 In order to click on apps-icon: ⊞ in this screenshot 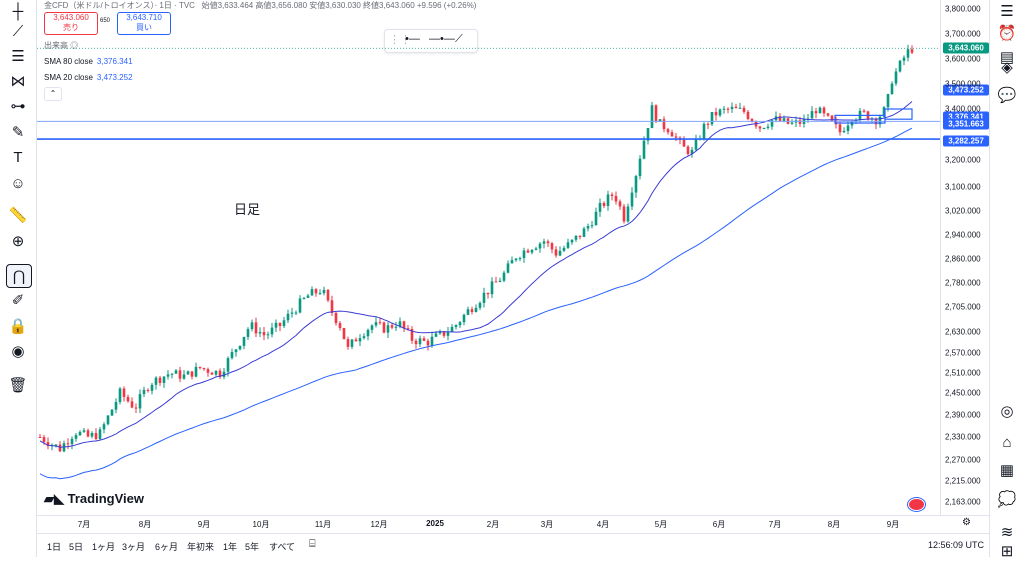, I will do `click(1007, 551)`.